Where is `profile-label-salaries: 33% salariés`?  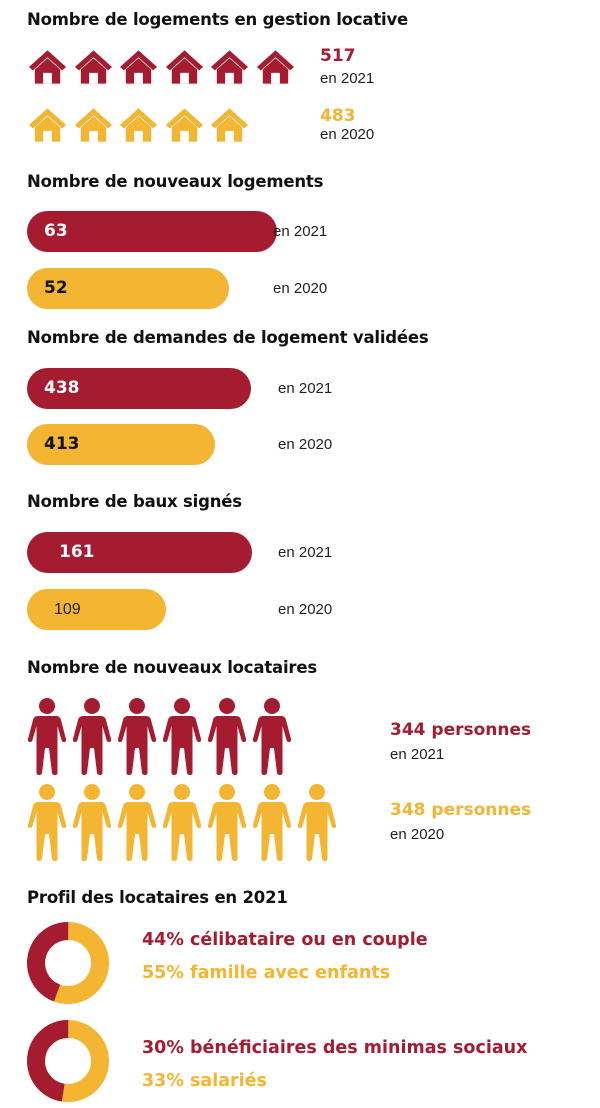 profile-label-salaries: 33% salariés is located at coordinates (204, 1081).